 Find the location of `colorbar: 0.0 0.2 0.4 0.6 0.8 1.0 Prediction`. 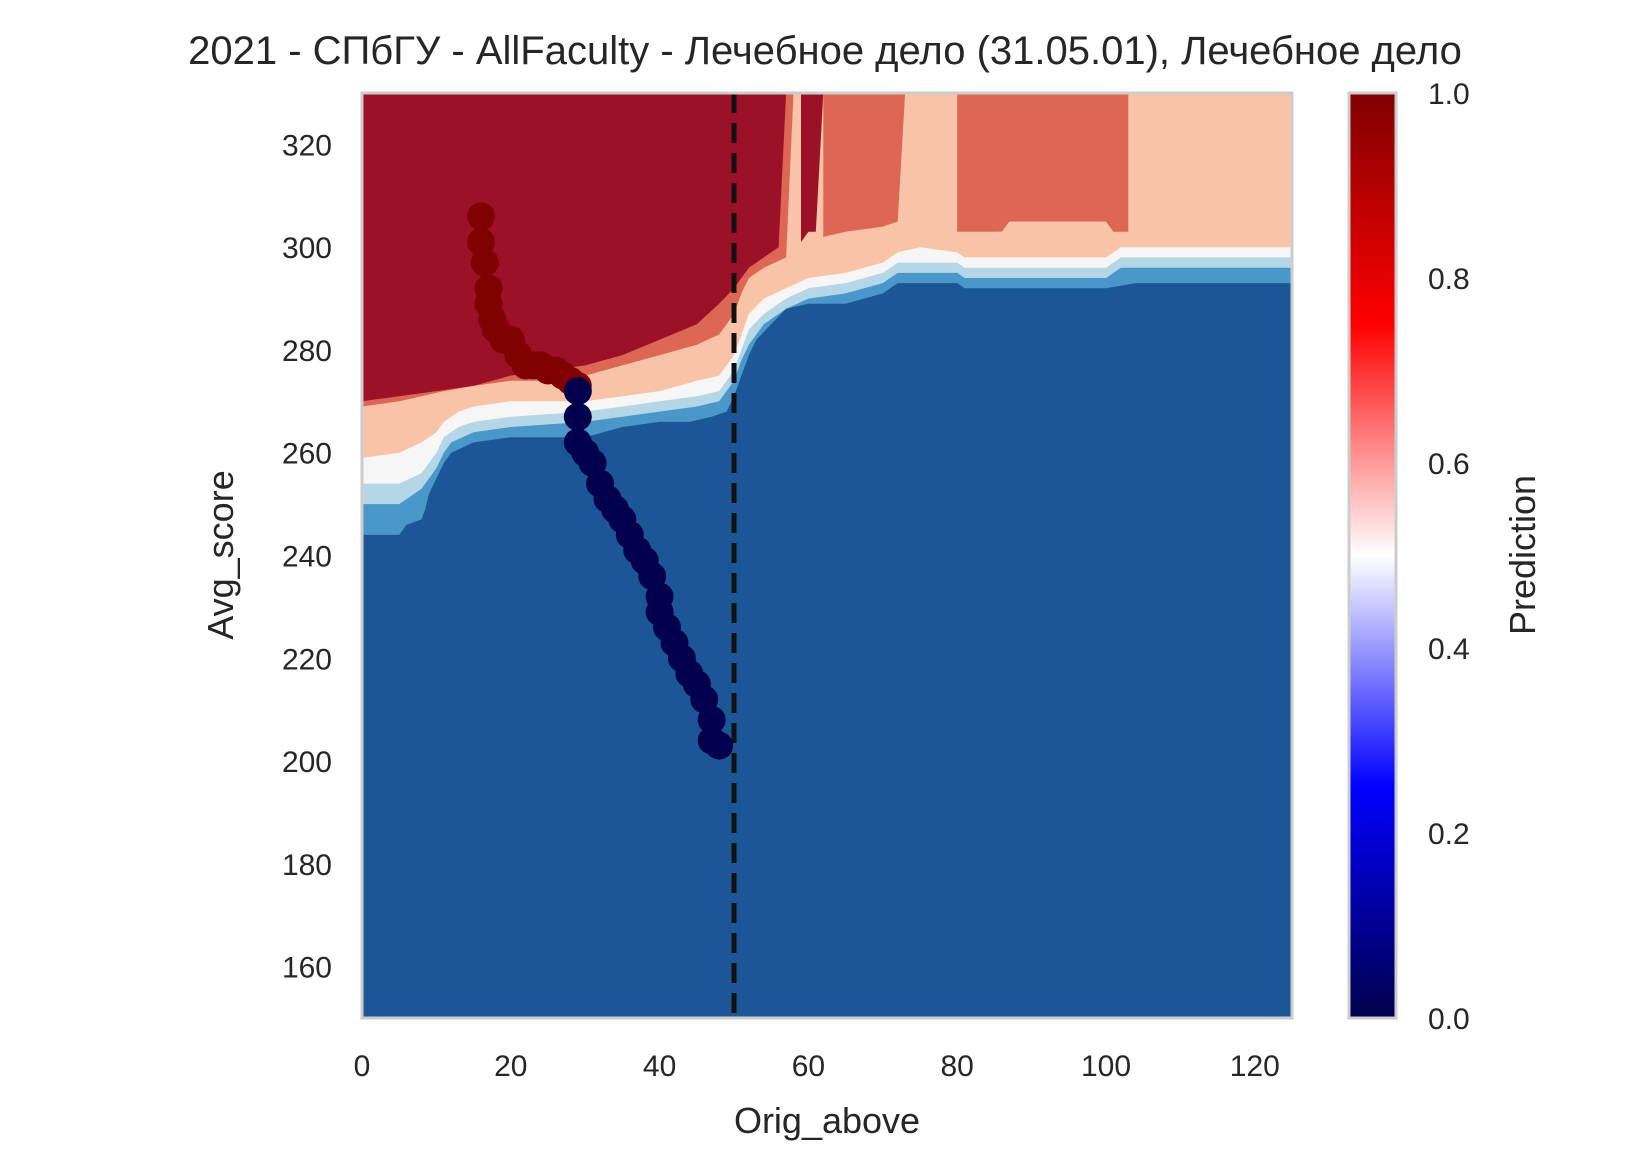

colorbar: 0.0 0.2 0.4 0.6 0.8 1.0 Prediction is located at coordinates (1445, 557).